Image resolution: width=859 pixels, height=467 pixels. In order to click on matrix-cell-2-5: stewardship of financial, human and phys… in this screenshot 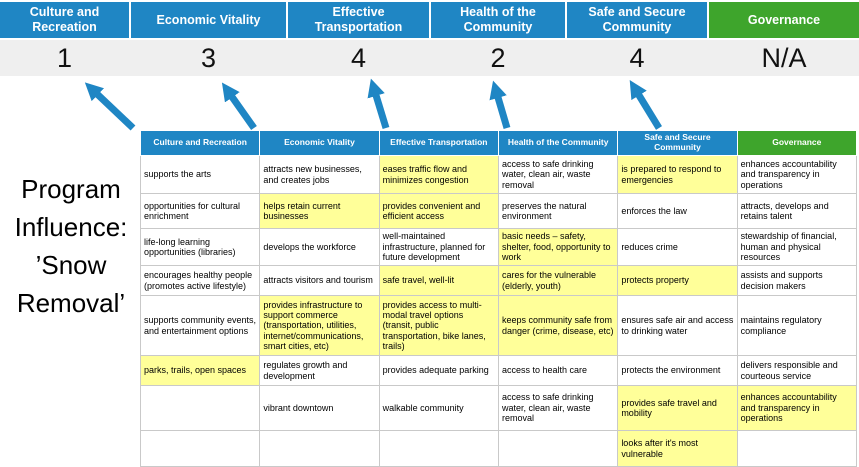, I will do `click(797, 247)`.